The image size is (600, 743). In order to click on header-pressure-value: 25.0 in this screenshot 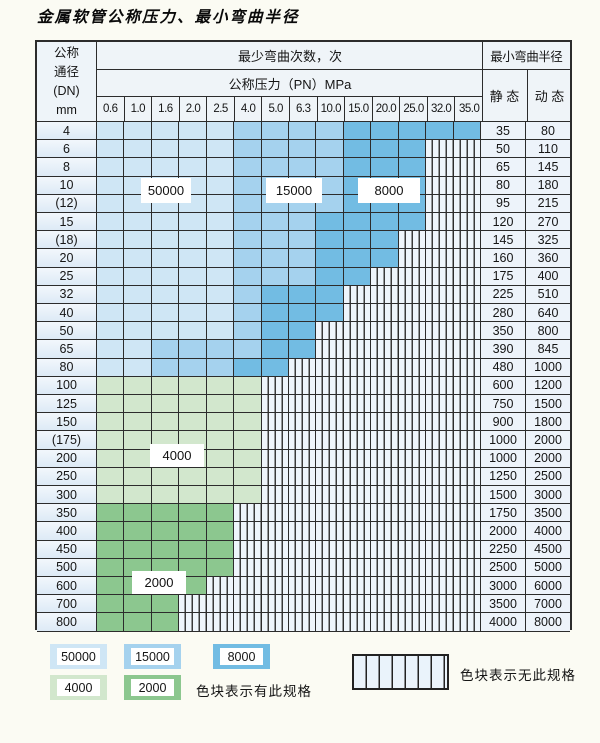, I will do `click(414, 109)`.